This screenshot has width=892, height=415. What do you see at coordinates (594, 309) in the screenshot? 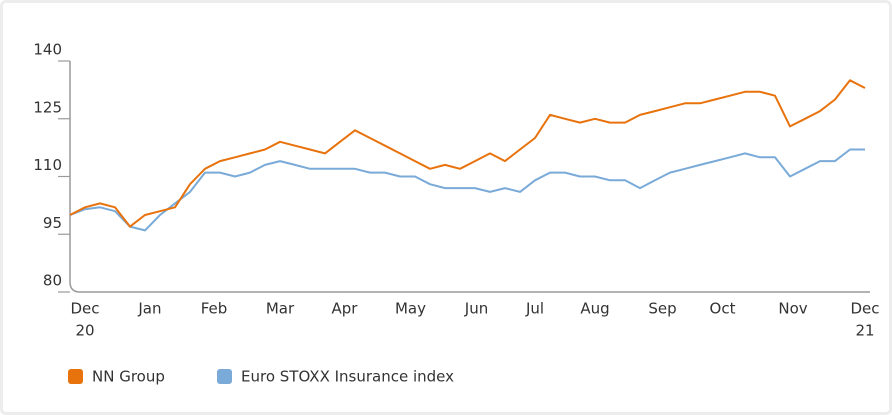
I see `x-tick-label: Aug` at bounding box center [594, 309].